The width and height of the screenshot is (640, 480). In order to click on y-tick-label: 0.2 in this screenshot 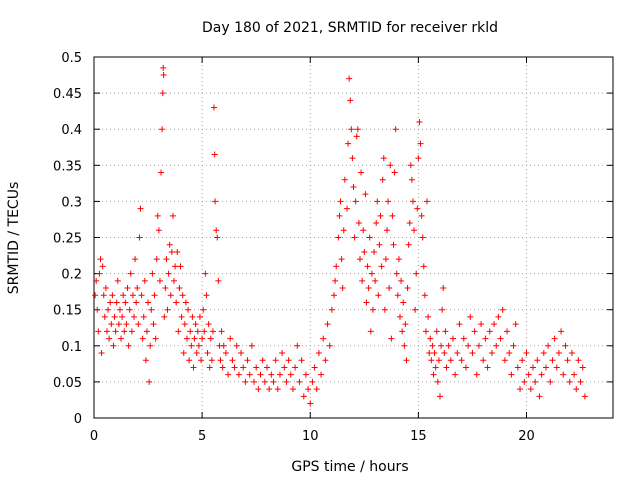, I will do `click(71, 275)`.